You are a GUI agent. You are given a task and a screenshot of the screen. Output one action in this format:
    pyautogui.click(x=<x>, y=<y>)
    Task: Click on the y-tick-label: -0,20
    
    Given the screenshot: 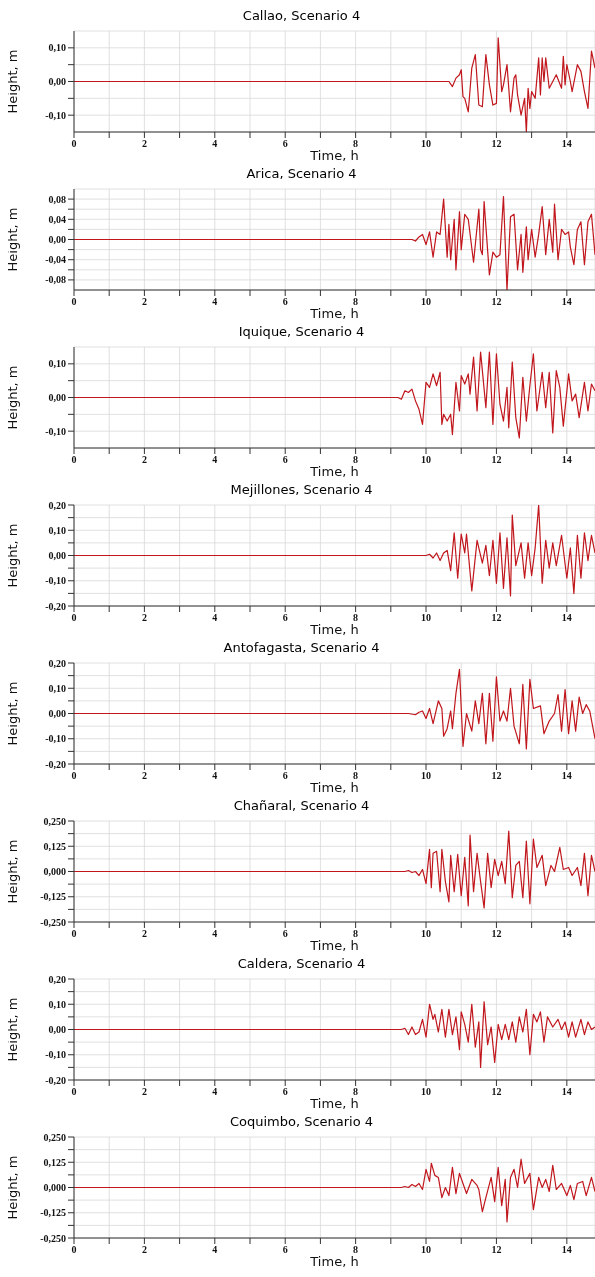 What is the action you would take?
    pyautogui.click(x=55, y=764)
    